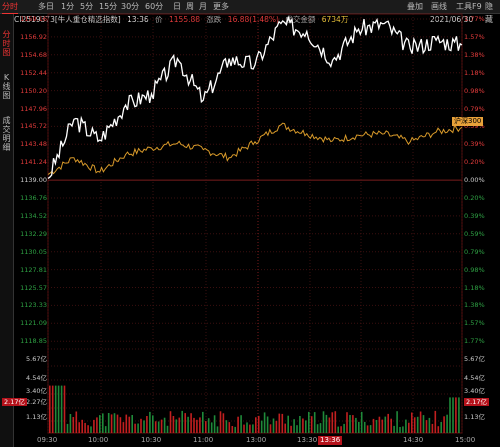 This screenshot has height=447, width=500. I want to click on tab-6: 60分, so click(154, 6).